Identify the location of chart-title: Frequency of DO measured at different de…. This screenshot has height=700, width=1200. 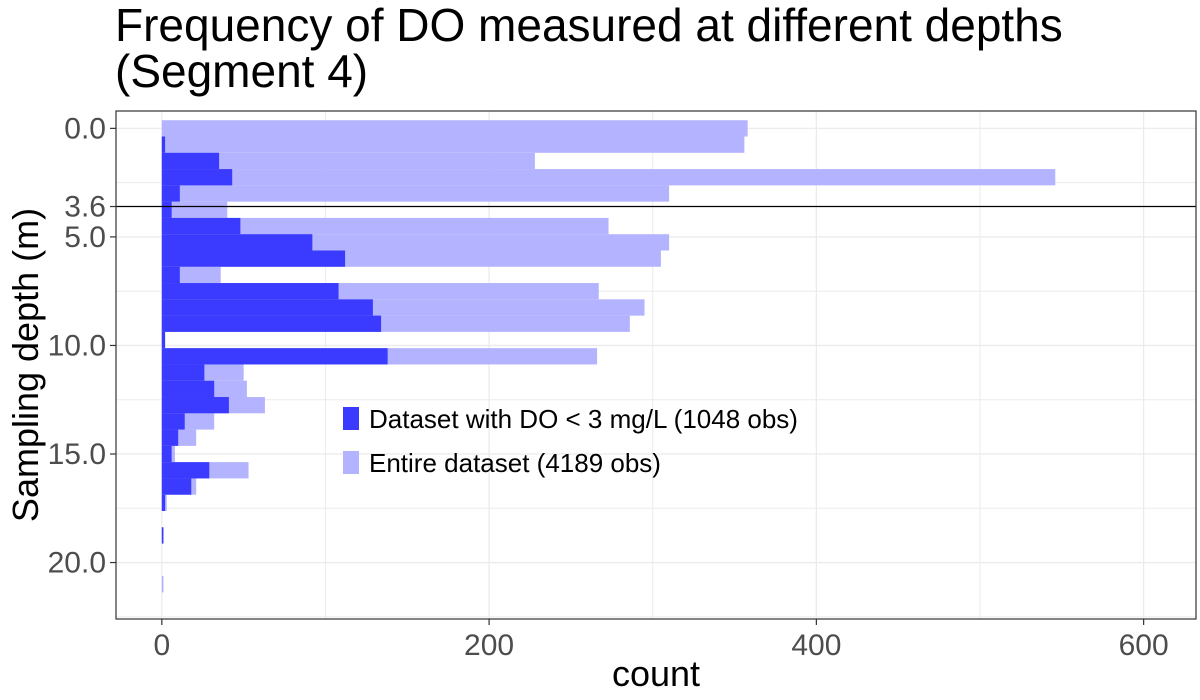
(655, 48).